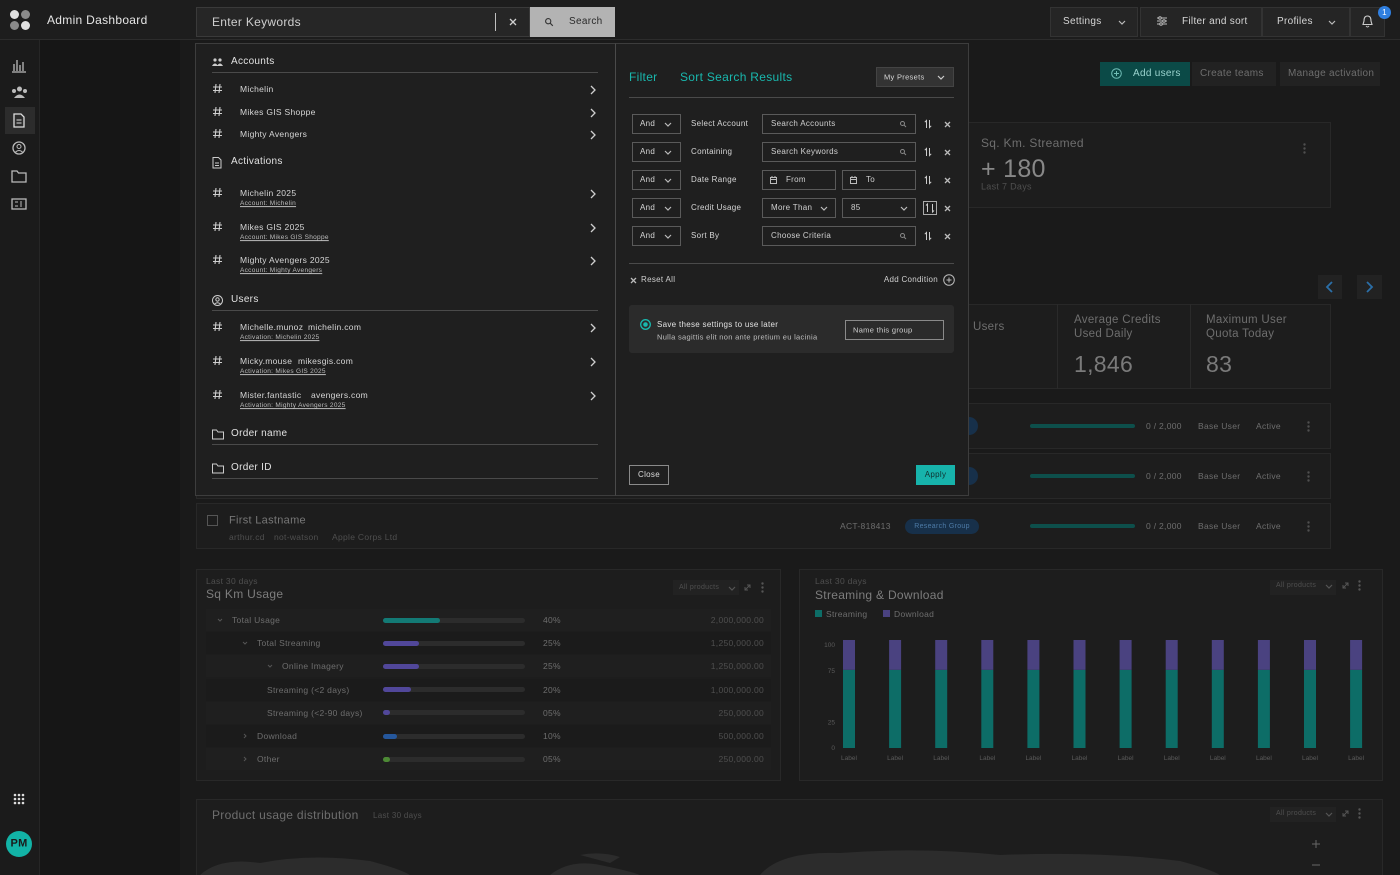 Image resolution: width=1400 pixels, height=875 pixels. Describe the element at coordinates (796, 180) in the screenshot. I see `input-value: From` at that location.